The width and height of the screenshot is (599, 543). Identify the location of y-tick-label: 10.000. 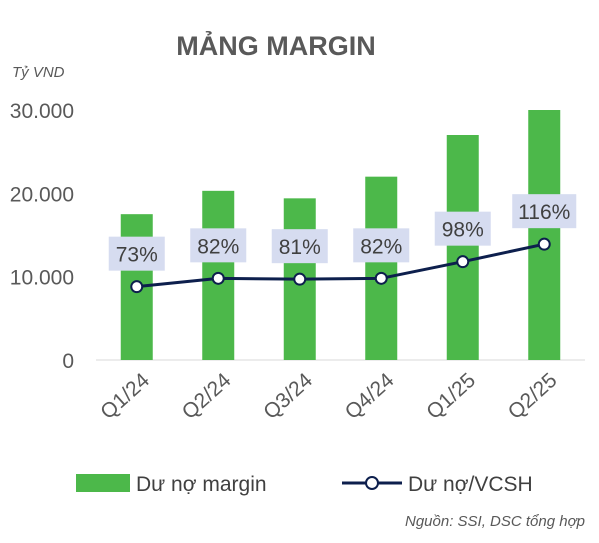
(42, 278).